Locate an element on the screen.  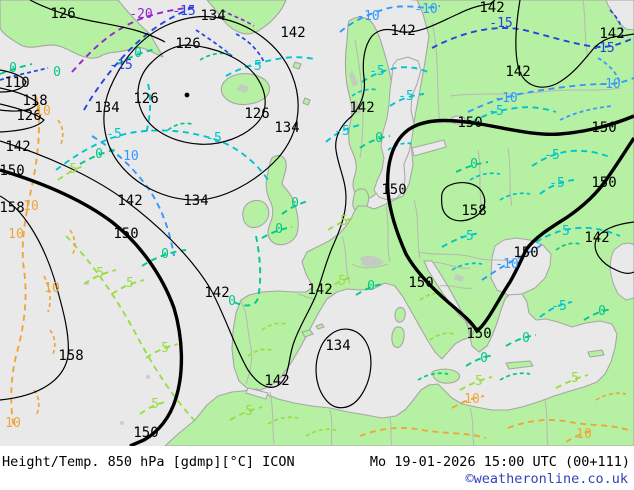
low-center-marker is located at coordinates (187, 95).